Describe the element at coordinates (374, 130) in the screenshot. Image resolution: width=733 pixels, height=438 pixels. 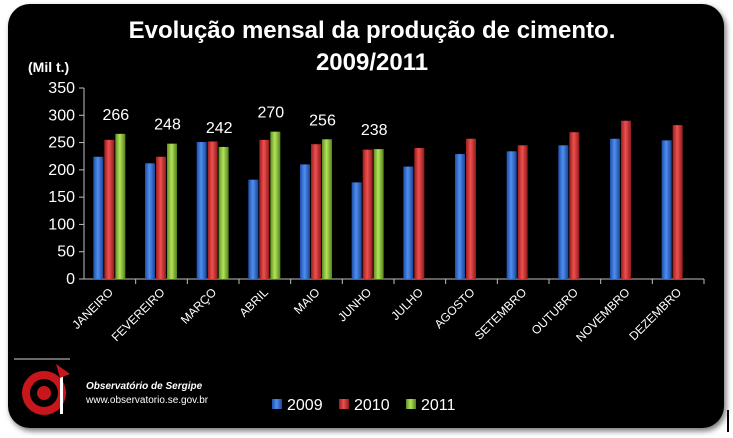
I see `data-label-junho: 238` at that location.